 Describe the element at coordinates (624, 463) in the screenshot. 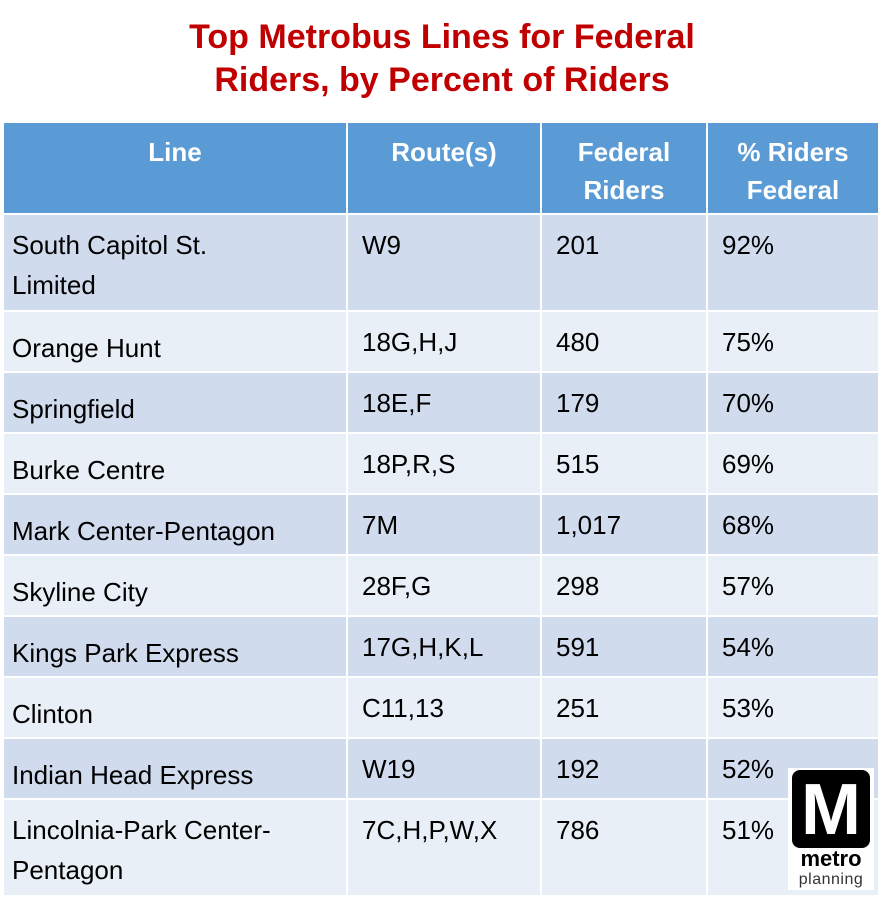

I see `cell-federal-riders: 515` at that location.